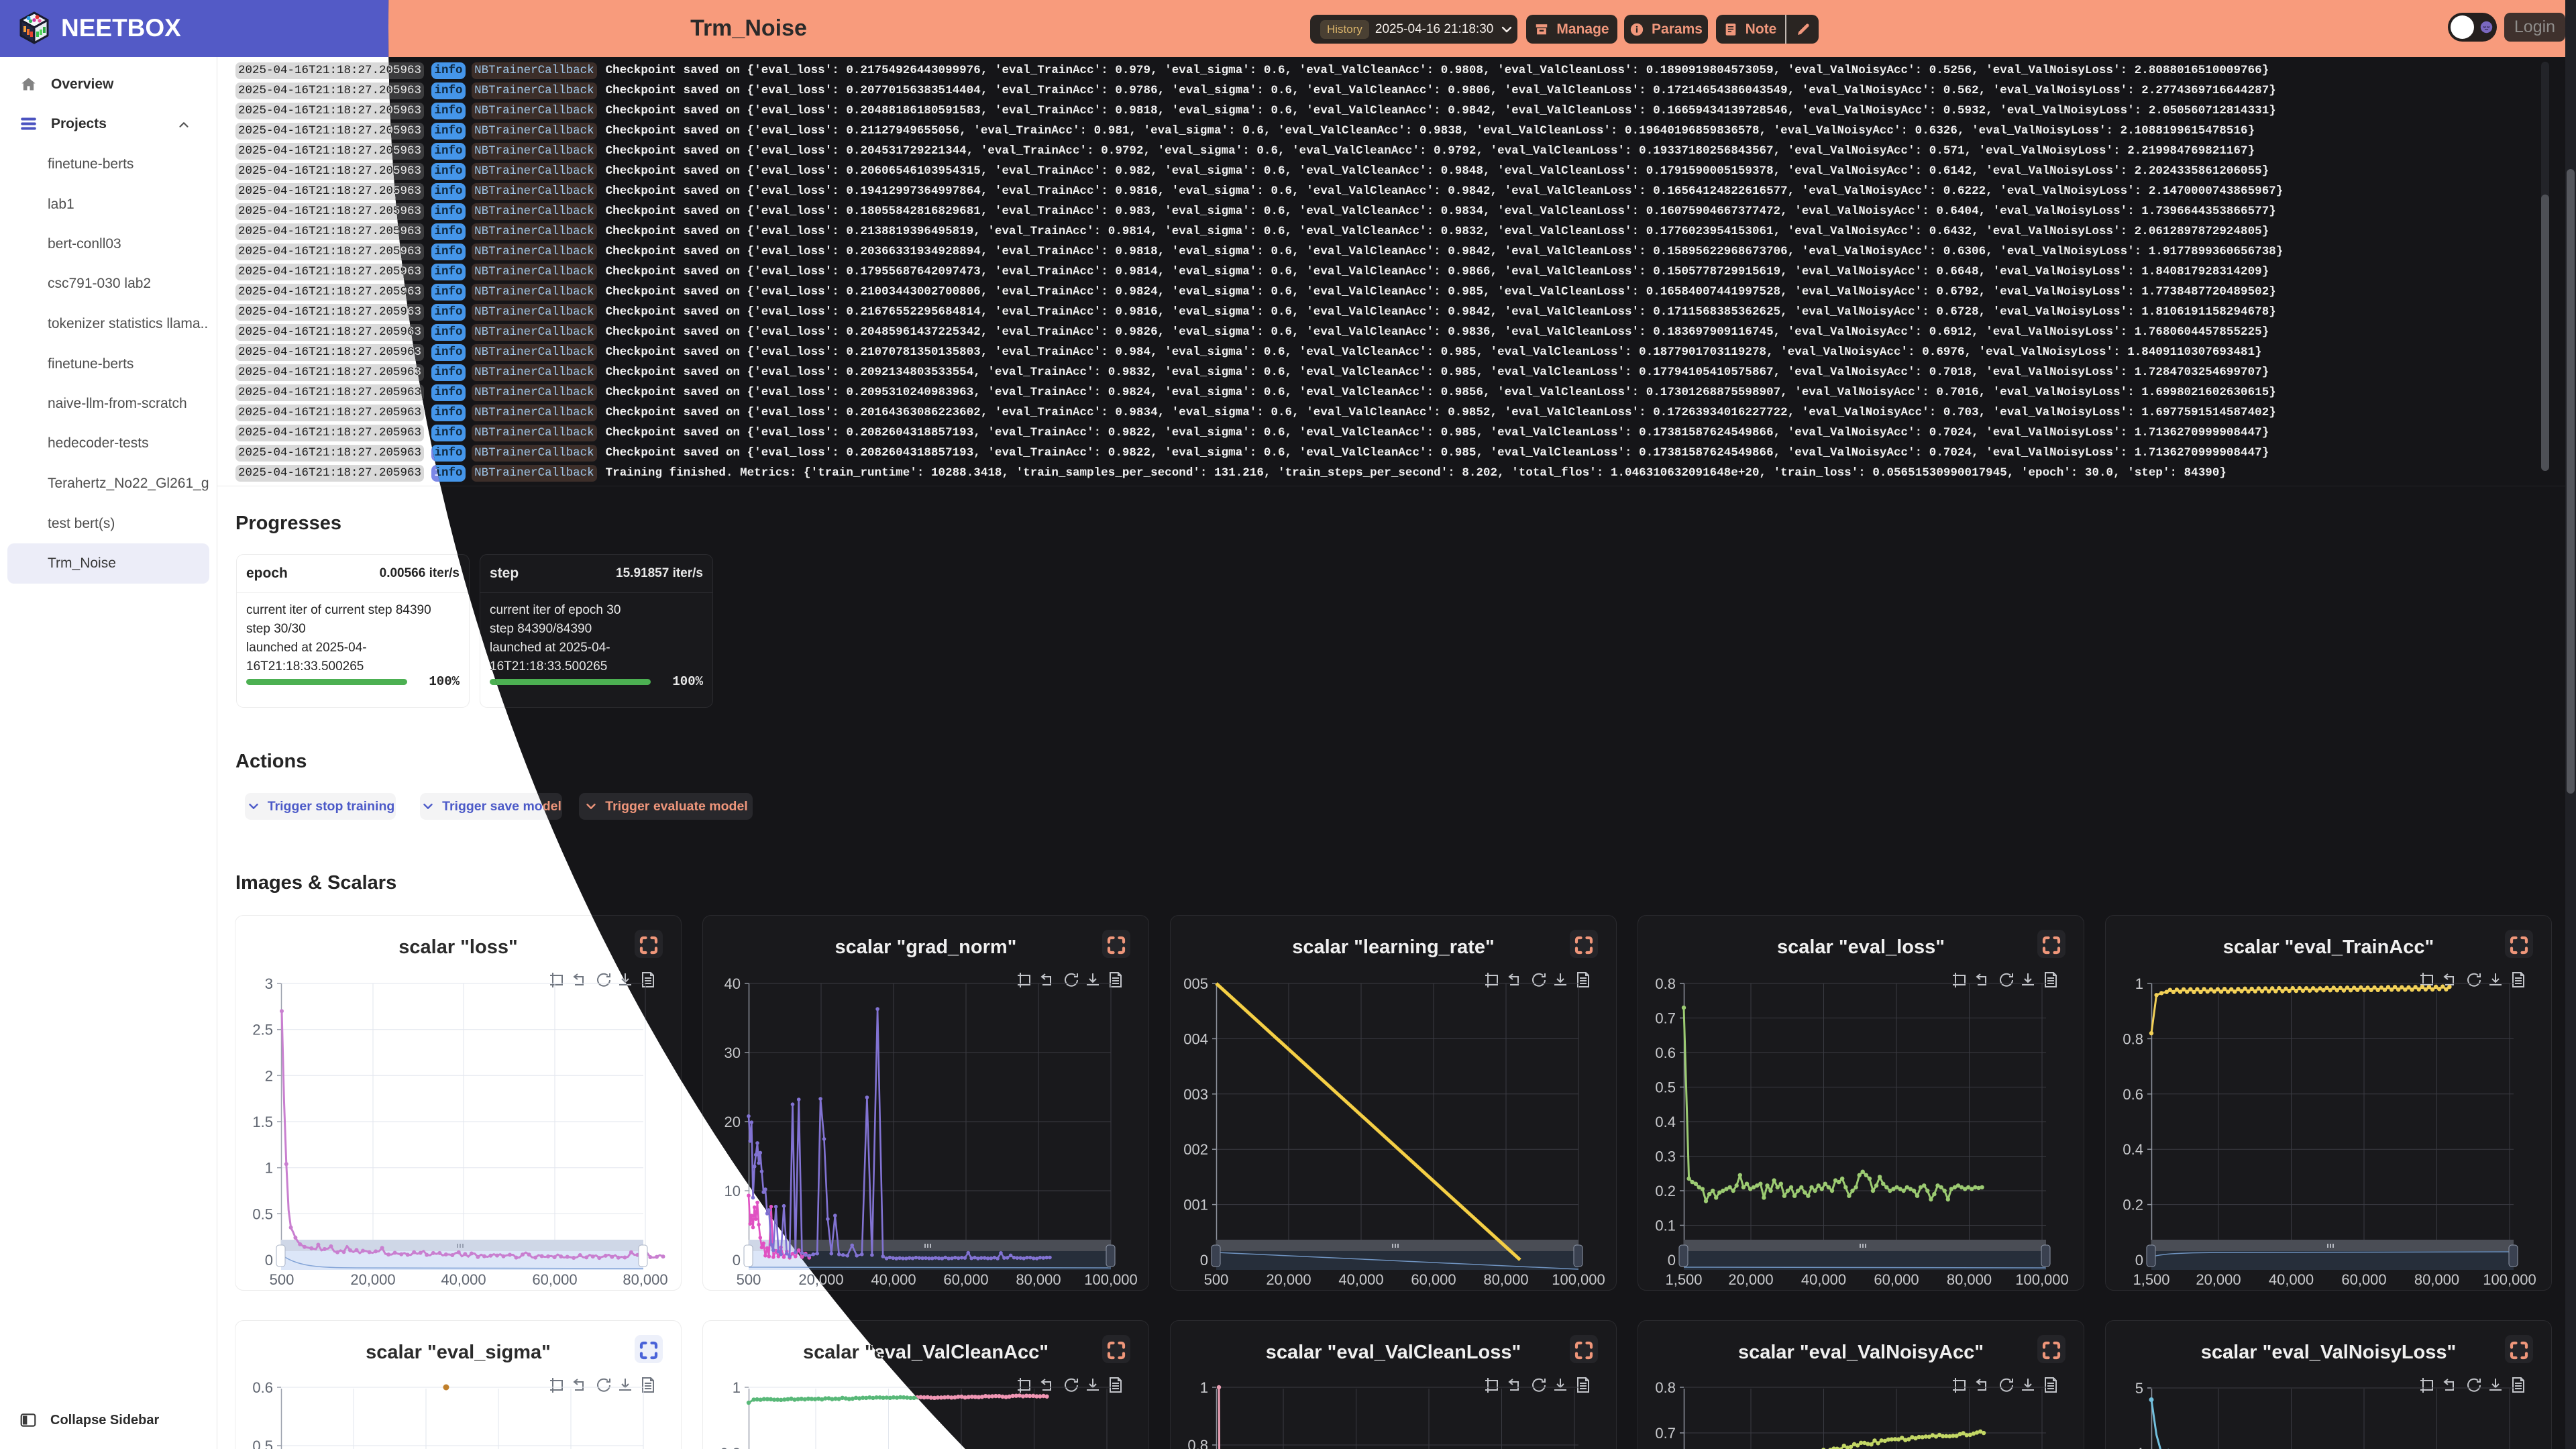  I want to click on svg-text: scalar "eval_ValCleanLoss", so click(1393, 1352).